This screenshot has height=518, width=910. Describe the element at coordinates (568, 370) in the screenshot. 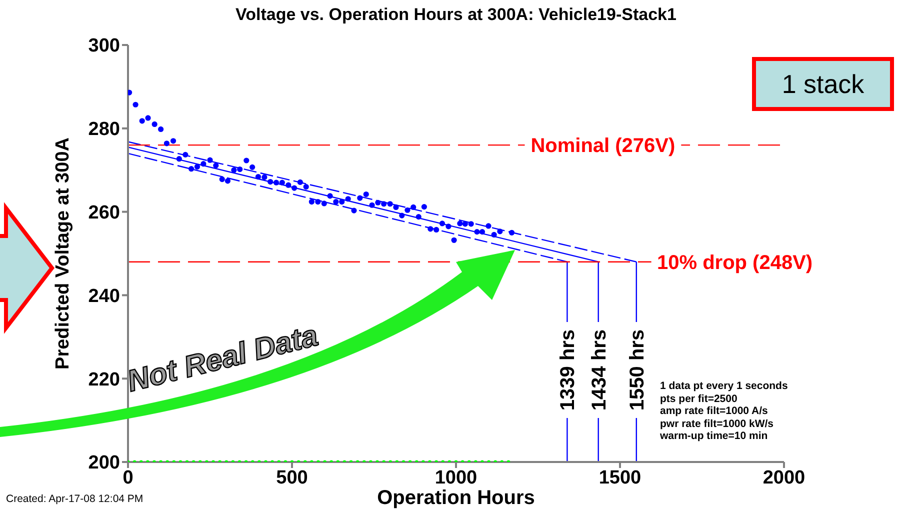

I see `ref-line-label: 1339 hrs` at that location.